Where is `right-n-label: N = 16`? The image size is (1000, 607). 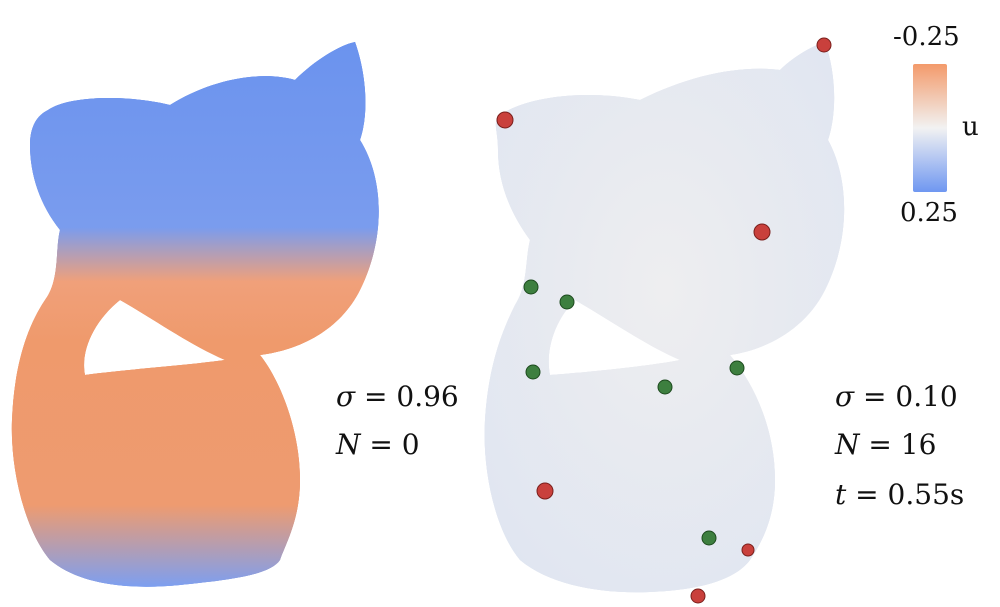
right-n-label: N = 16 is located at coordinates (885, 444).